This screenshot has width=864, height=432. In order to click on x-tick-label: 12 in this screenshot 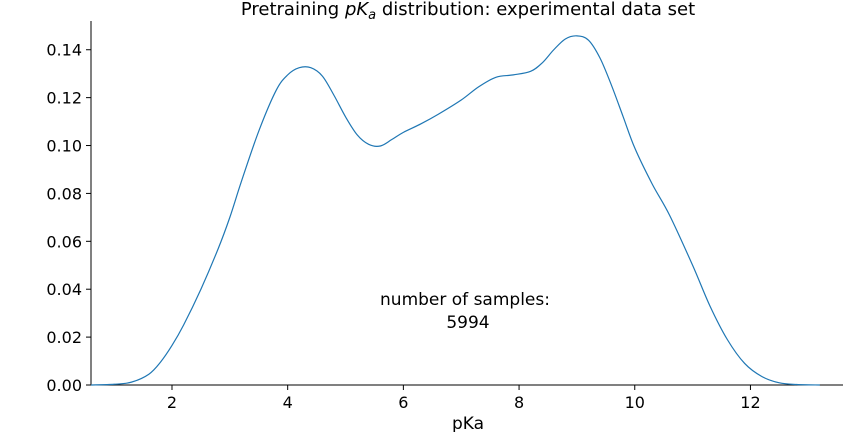, I will do `click(750, 402)`.